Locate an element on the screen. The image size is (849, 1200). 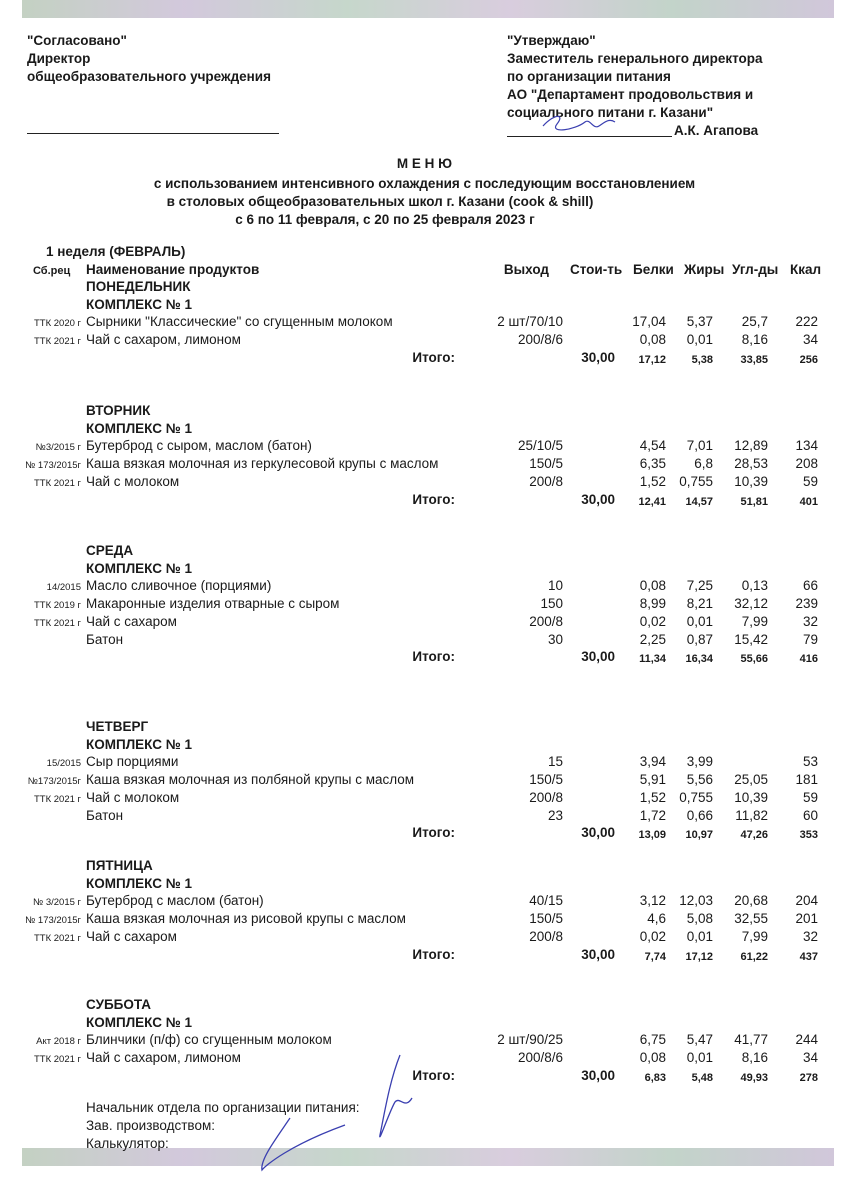
dish-kcal: 204 is located at coordinates (806, 901).